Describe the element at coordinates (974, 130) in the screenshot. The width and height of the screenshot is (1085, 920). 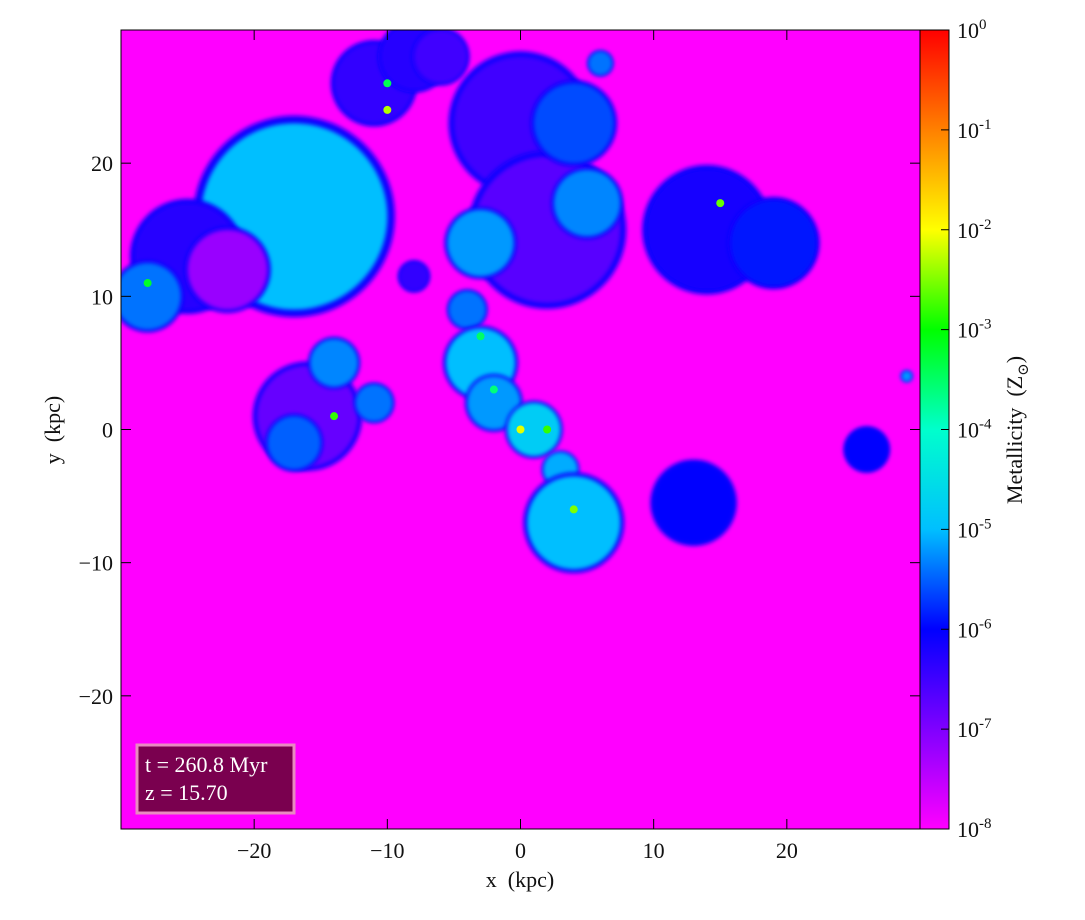
I see `colorbar-tick-label: 10⁻¹` at that location.